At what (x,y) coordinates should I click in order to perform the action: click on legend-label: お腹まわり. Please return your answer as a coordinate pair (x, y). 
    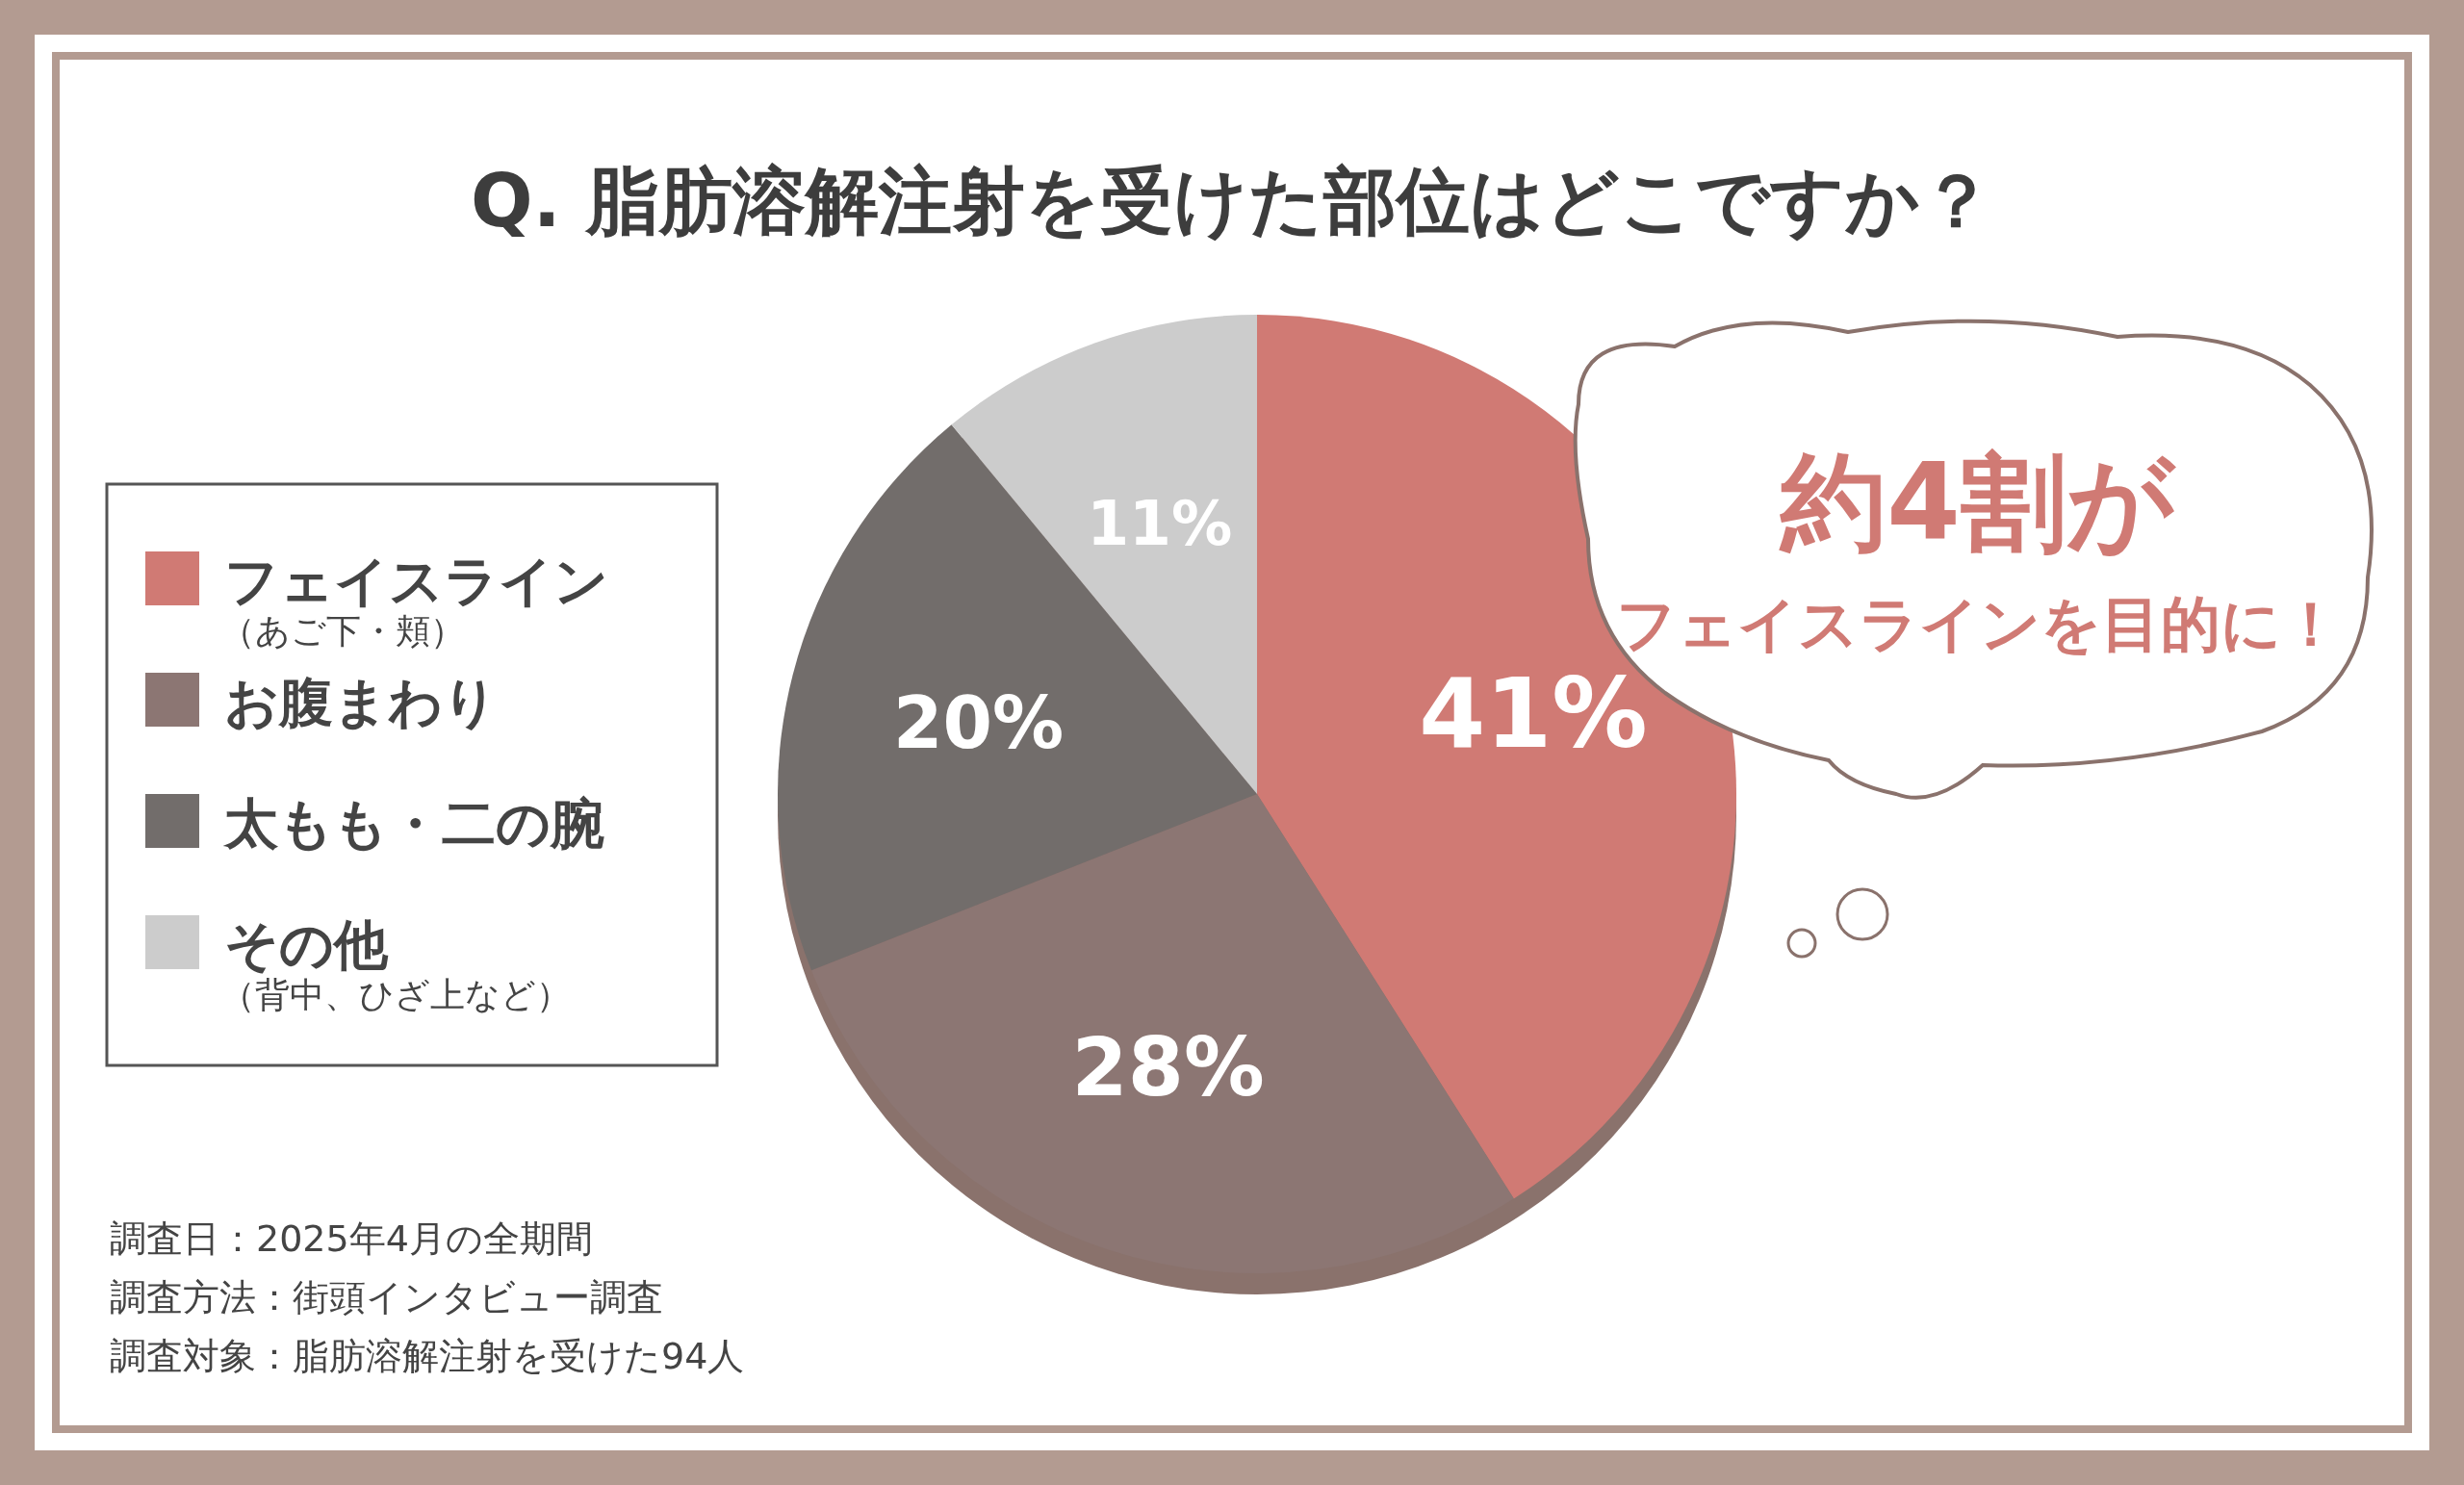
    Looking at the image, I should click on (361, 702).